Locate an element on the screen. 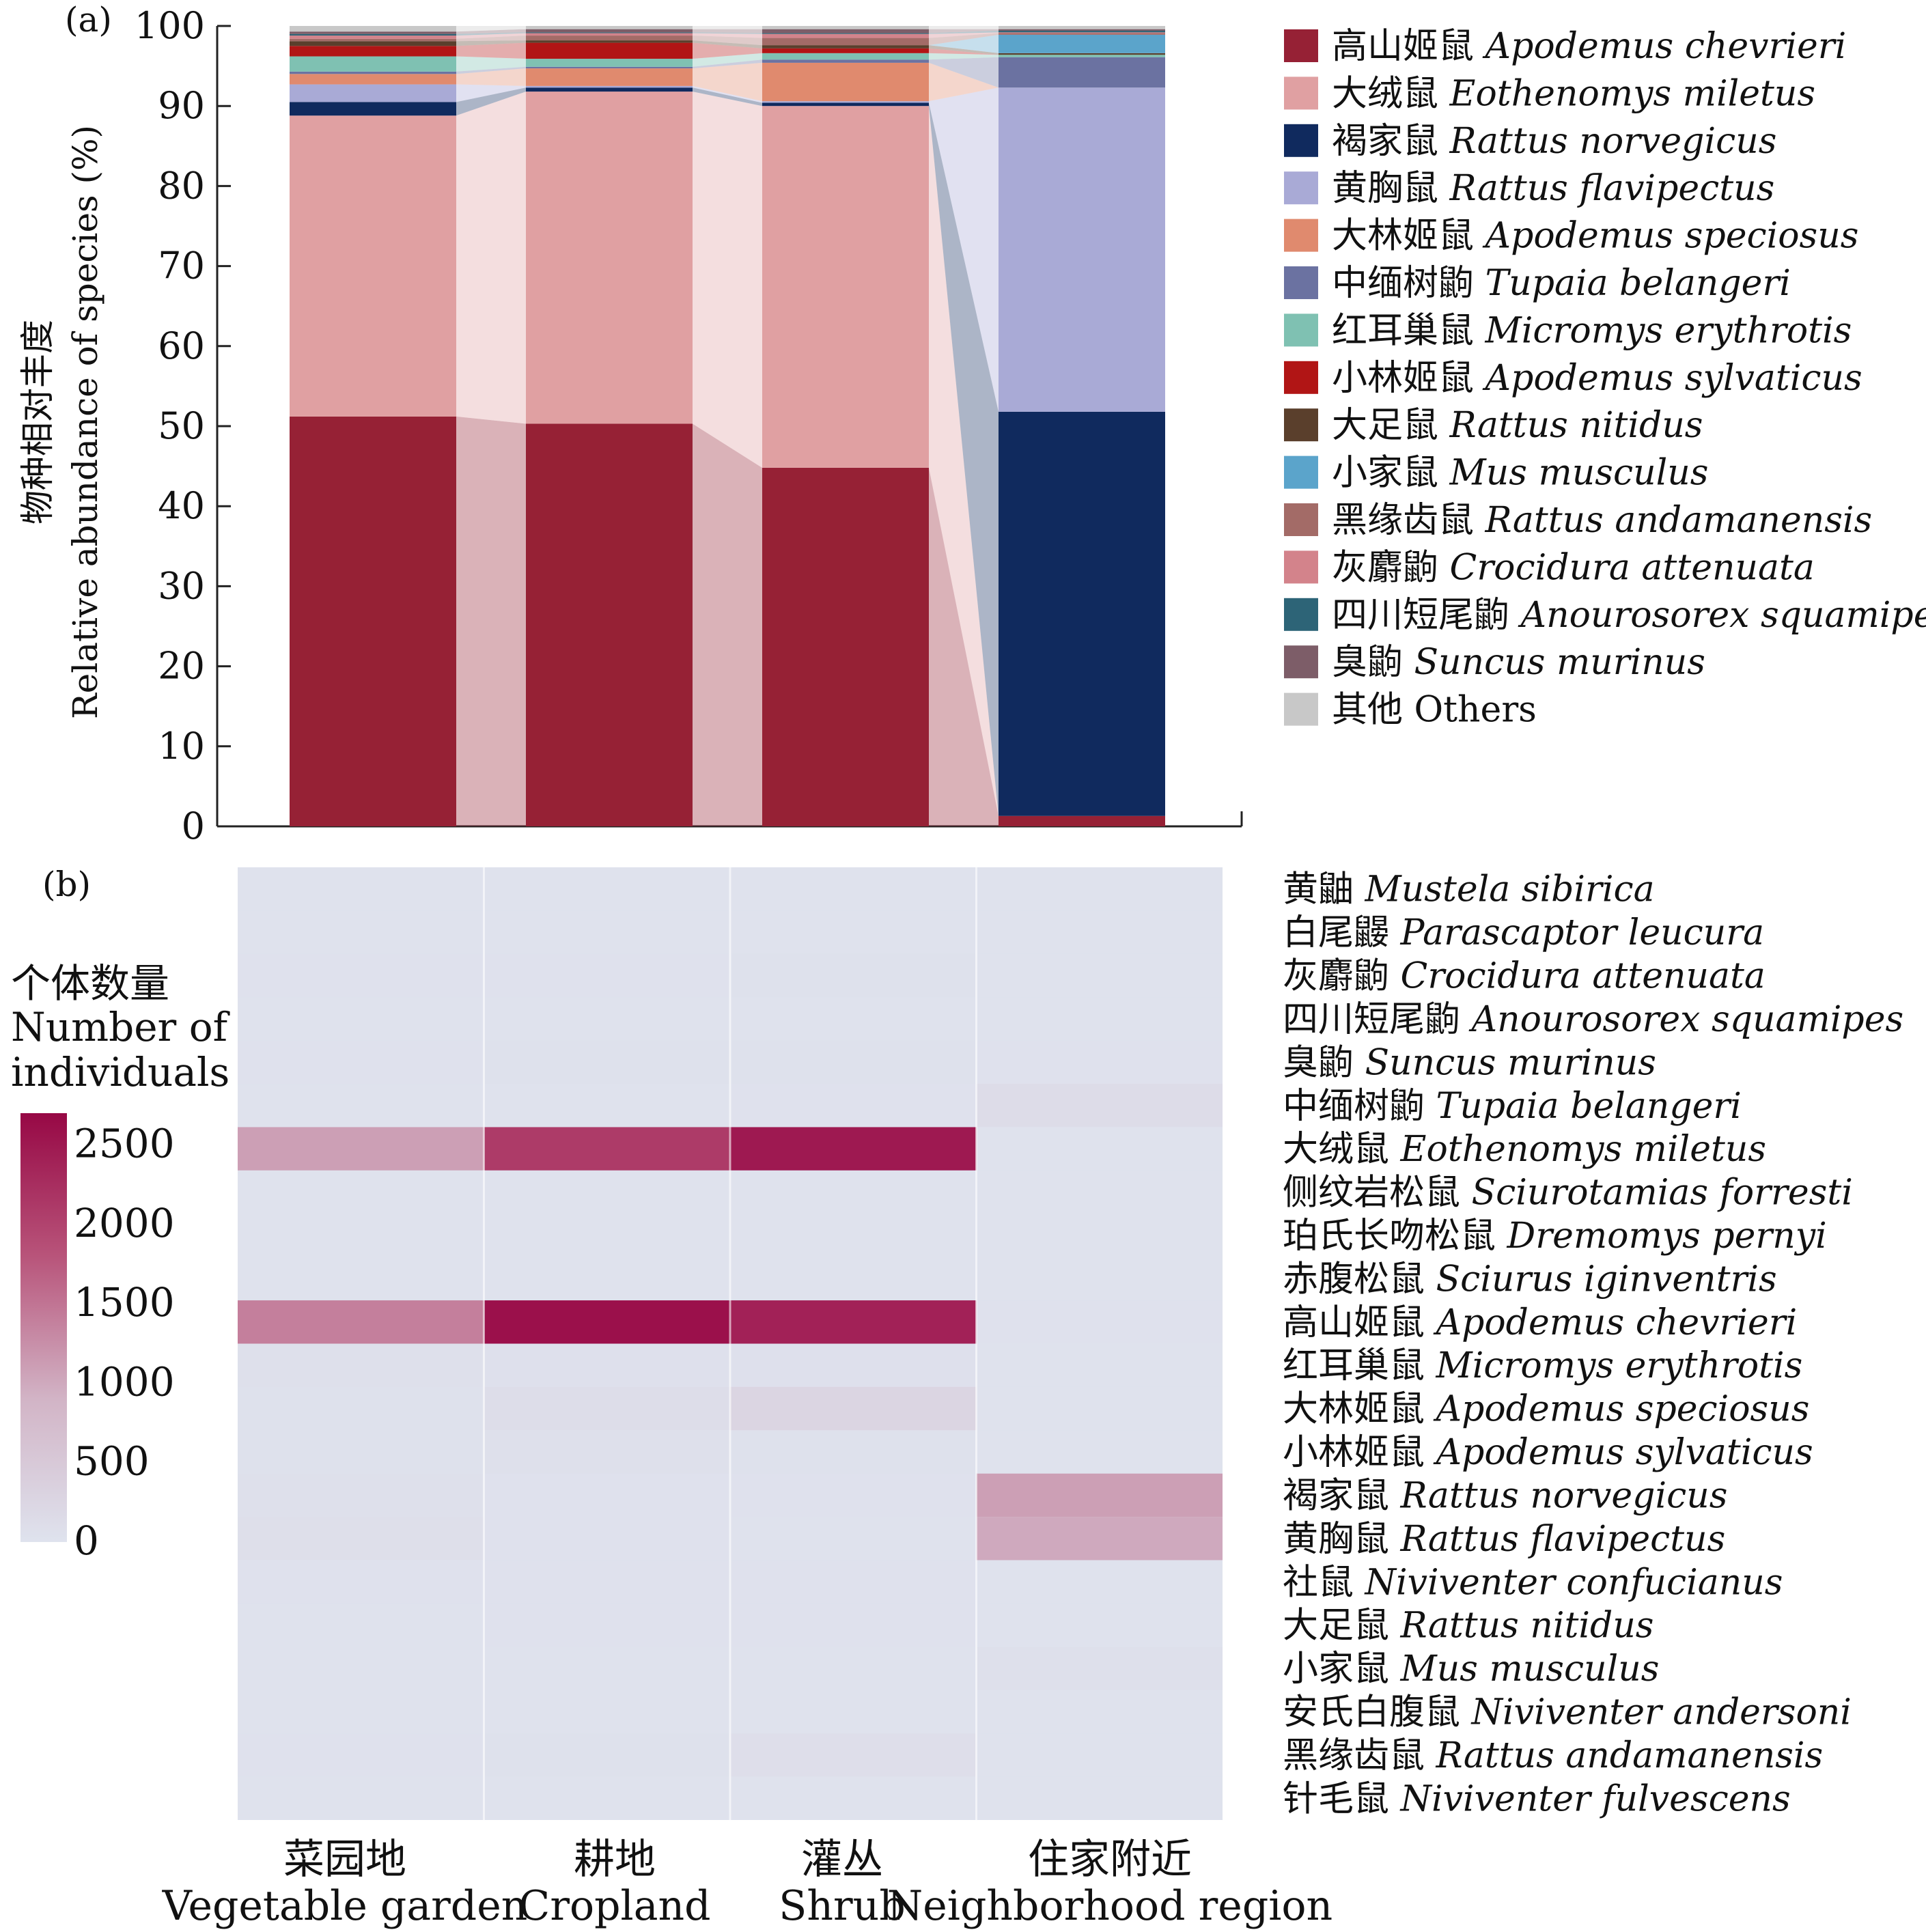 The width and height of the screenshot is (1926, 1932). heatmap-row-label: 小林姬鼠 Apodemus sylvaticus is located at coordinates (1548, 1452).